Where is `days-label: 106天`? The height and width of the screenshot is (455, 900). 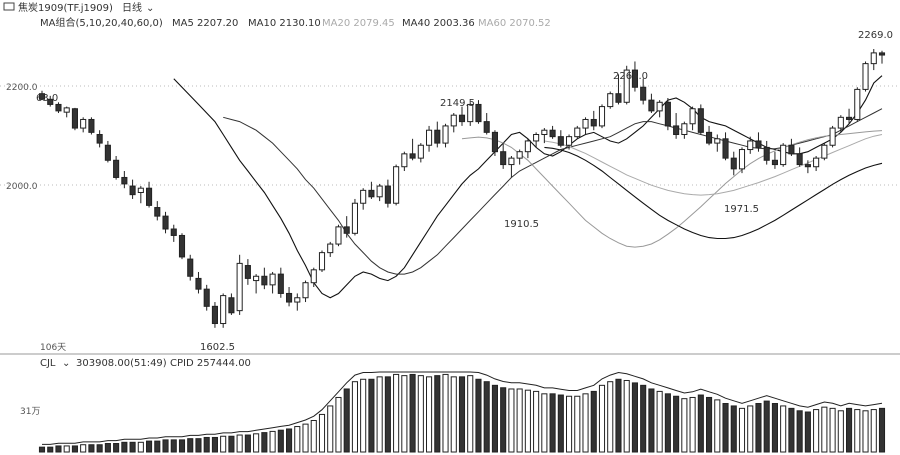 days-label: 106天 is located at coordinates (53, 348).